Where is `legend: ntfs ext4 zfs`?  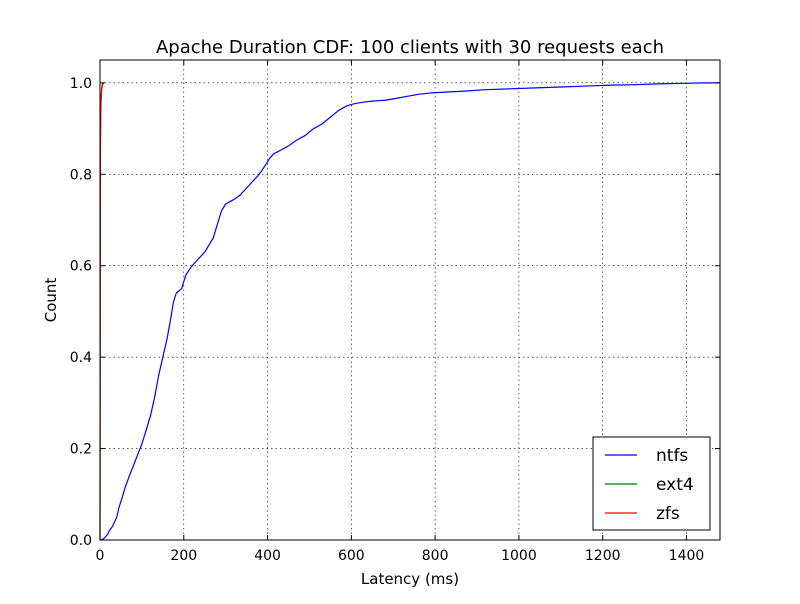
legend: ntfs ext4 zfs is located at coordinates (651, 483).